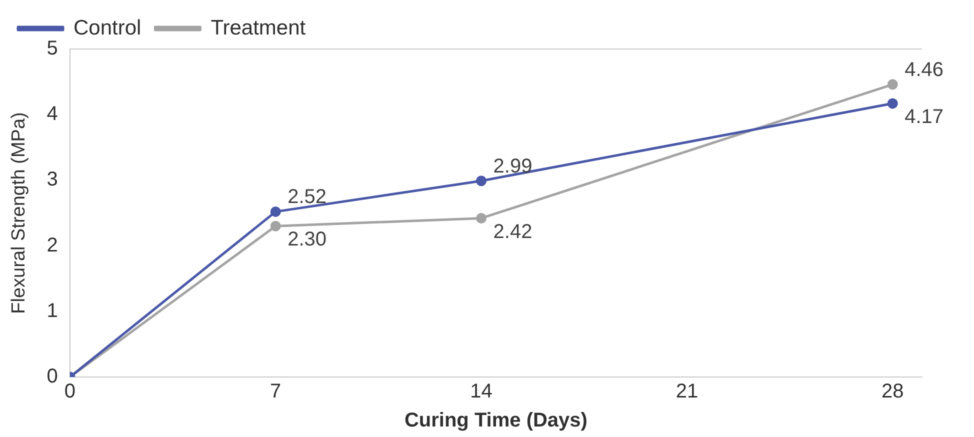  What do you see at coordinates (307, 239) in the screenshot?
I see `data-label: 2.30` at bounding box center [307, 239].